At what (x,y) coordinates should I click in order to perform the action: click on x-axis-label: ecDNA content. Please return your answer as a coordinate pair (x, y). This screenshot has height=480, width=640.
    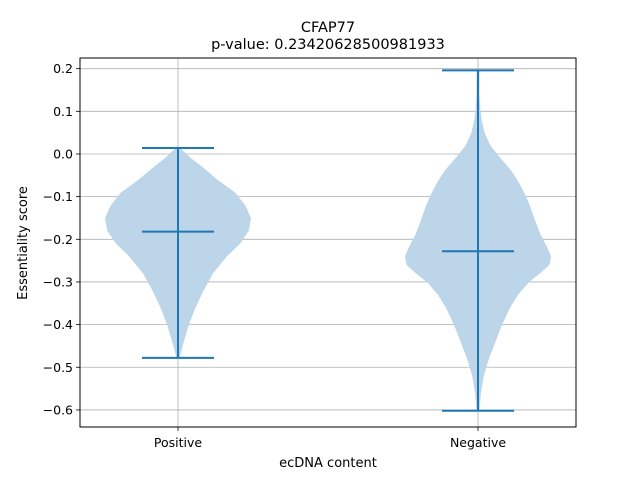
    Looking at the image, I should click on (328, 463).